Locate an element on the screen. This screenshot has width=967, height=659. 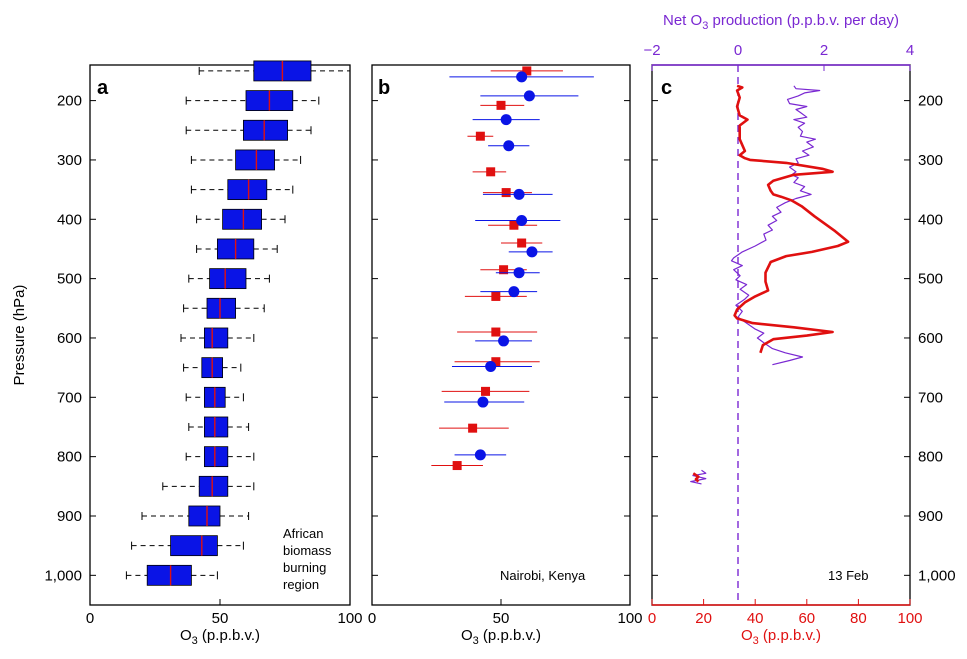
x-tick-label: 40 is located at coordinates (755, 618).